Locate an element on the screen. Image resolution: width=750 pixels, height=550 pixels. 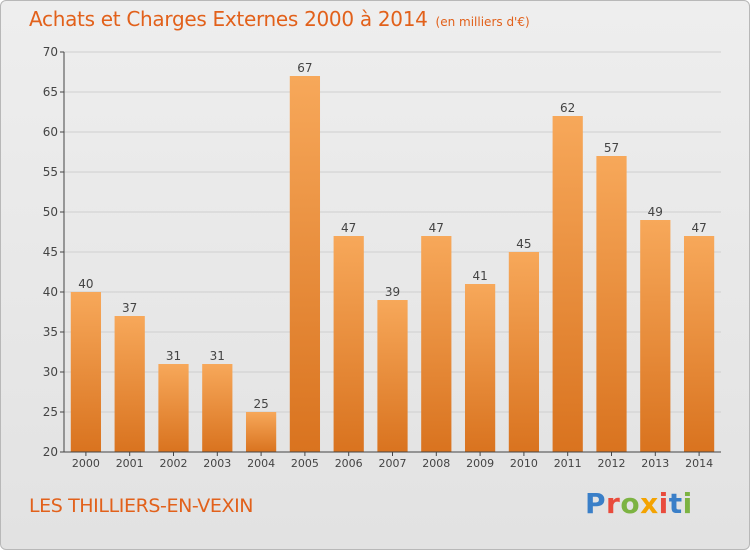
y-tick-label: 25 is located at coordinates (50, 412).